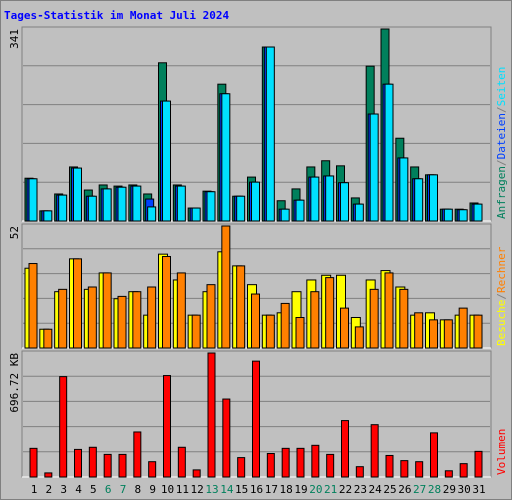 The width and height of the screenshot is (512, 504). I want to click on x-tick-label: 4, so click(78, 489).